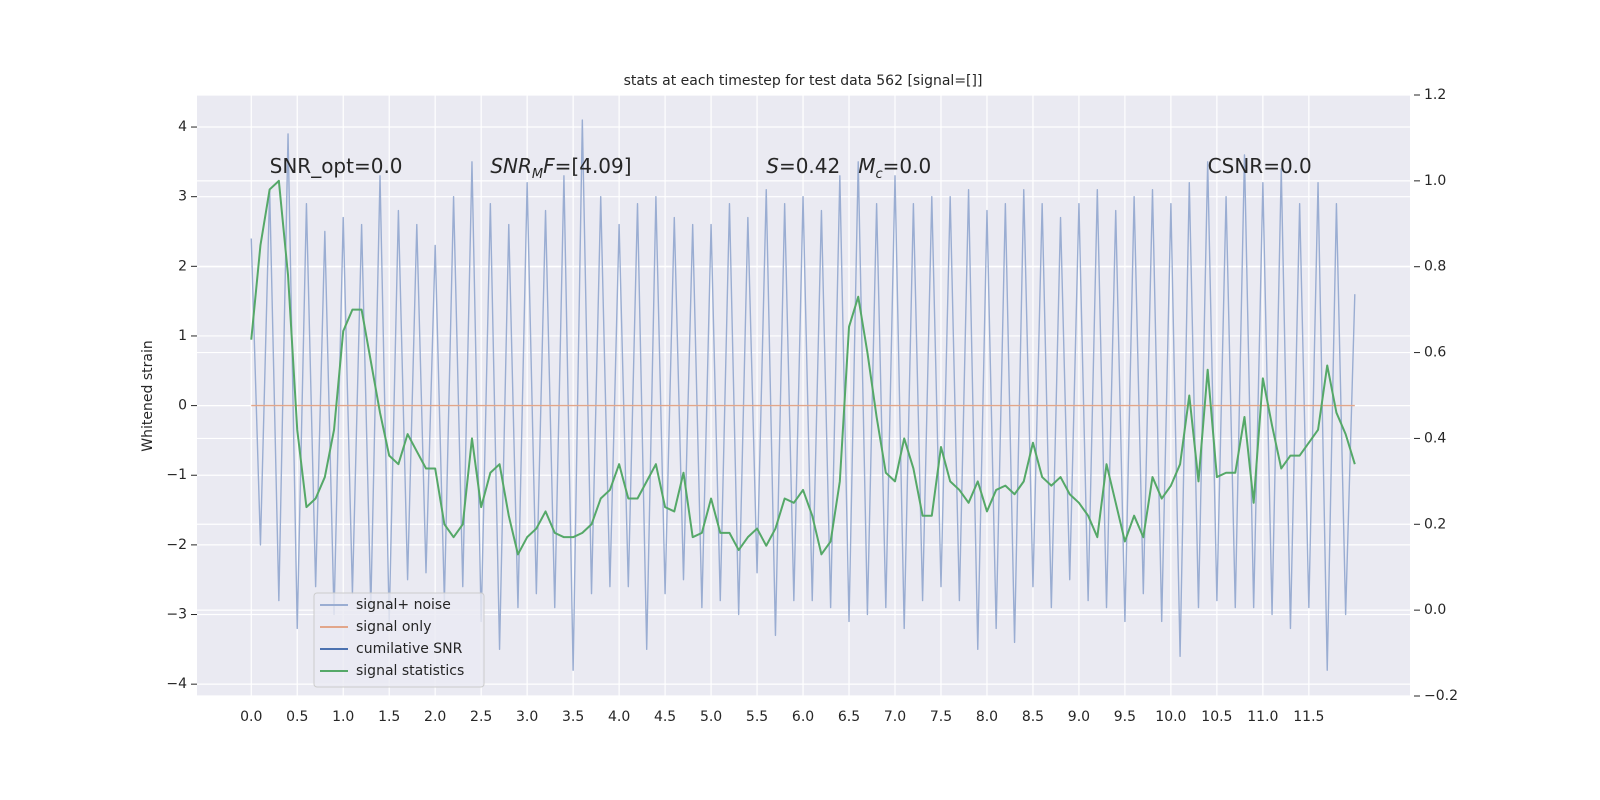 Image resolution: width=1600 pixels, height=800 pixels. What do you see at coordinates (772, 166) in the screenshot?
I see `annotation-part: S` at bounding box center [772, 166].